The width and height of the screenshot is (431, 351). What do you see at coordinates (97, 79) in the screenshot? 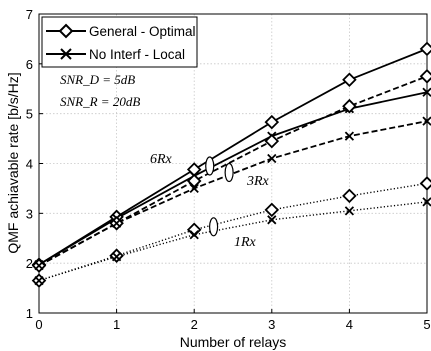
I see `snr-d-annotation: SNR_D = 5dB` at bounding box center [97, 79].